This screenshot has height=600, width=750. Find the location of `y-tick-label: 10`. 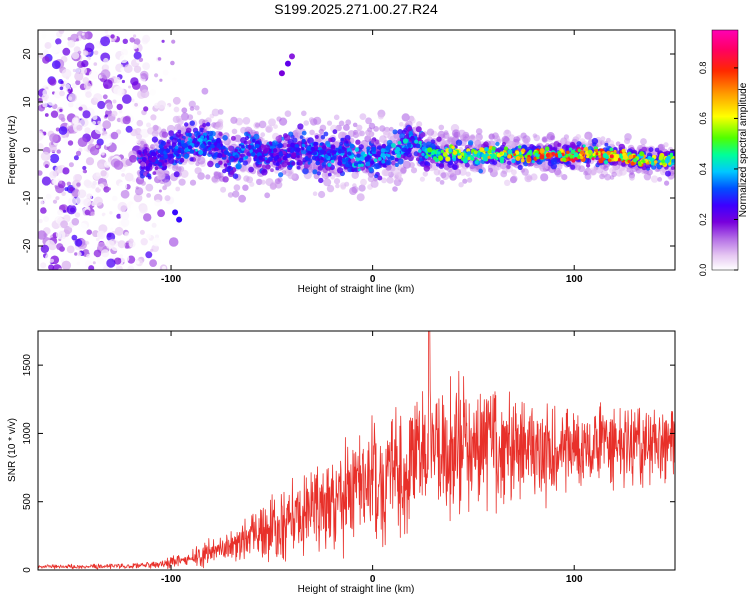

y-tick-label: 10 is located at coordinates (27, 102).